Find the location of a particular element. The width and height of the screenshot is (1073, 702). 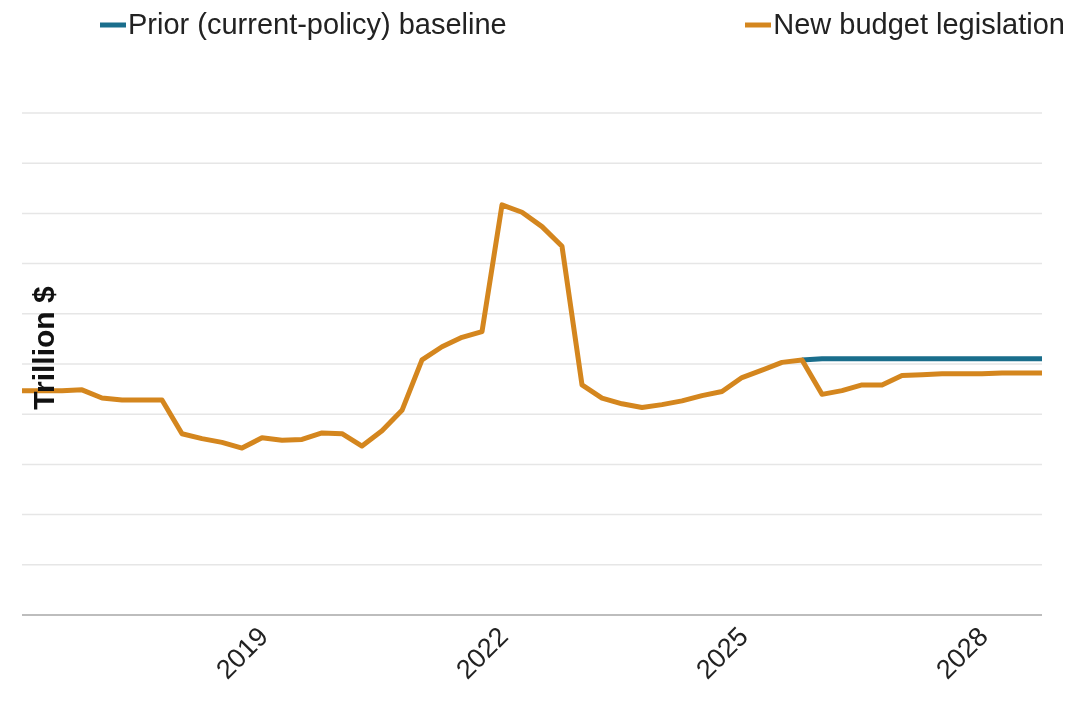

legend-label: New budget legislation is located at coordinates (919, 24).